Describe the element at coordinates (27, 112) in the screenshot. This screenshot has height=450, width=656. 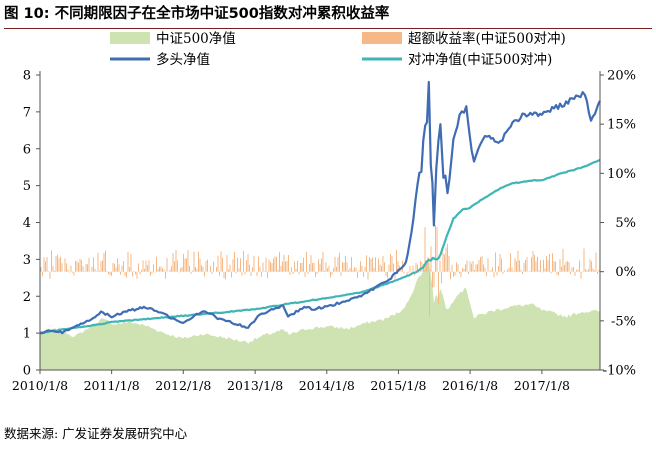
I see `y-left-tick-label: 7` at that location.